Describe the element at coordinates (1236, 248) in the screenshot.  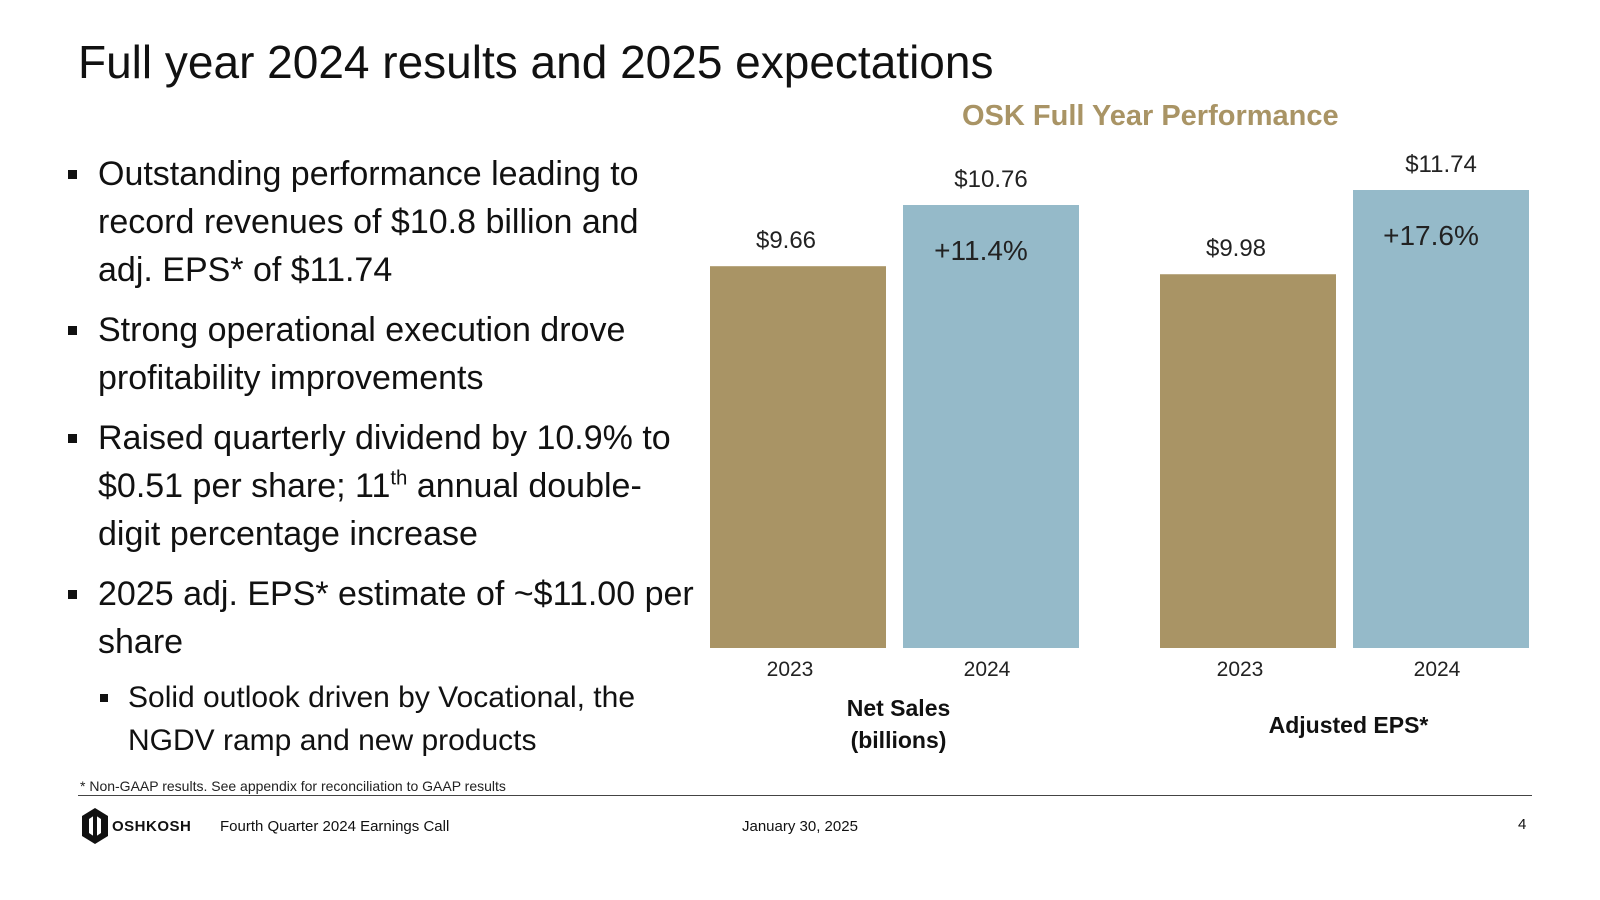
I see `adjusted-eps-value-label-2023: $9.98` at that location.